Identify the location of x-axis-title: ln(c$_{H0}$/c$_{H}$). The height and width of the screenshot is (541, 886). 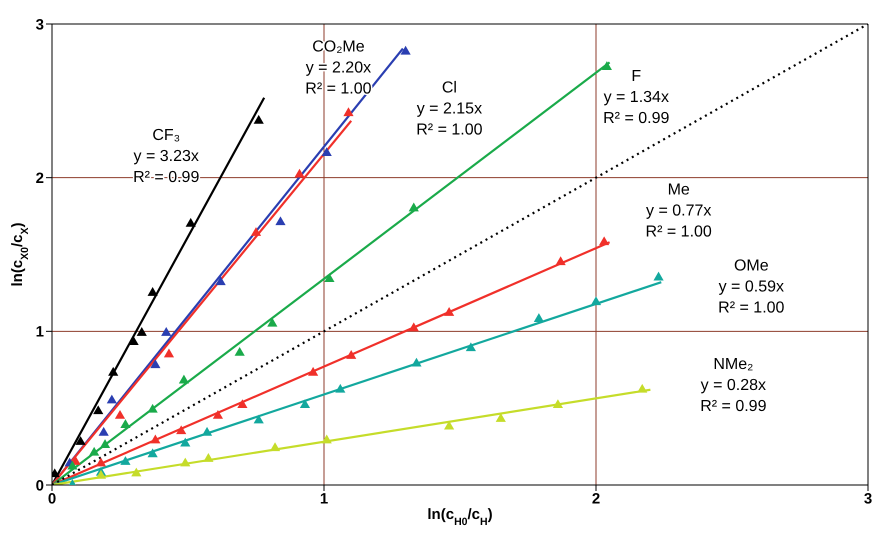
(460, 517).